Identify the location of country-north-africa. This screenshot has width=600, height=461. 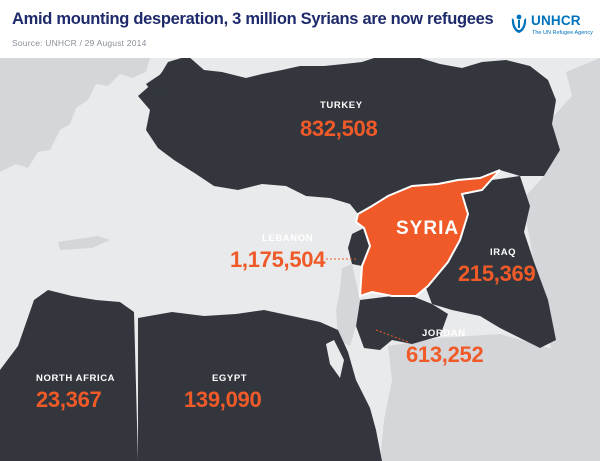
(69, 375).